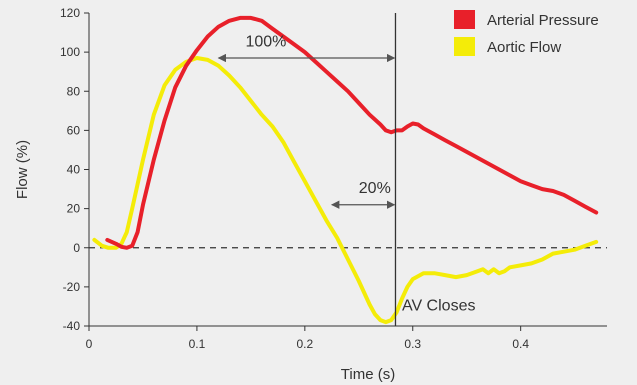  What do you see at coordinates (76, 248) in the screenshot?
I see `y-tick-label: 0` at bounding box center [76, 248].